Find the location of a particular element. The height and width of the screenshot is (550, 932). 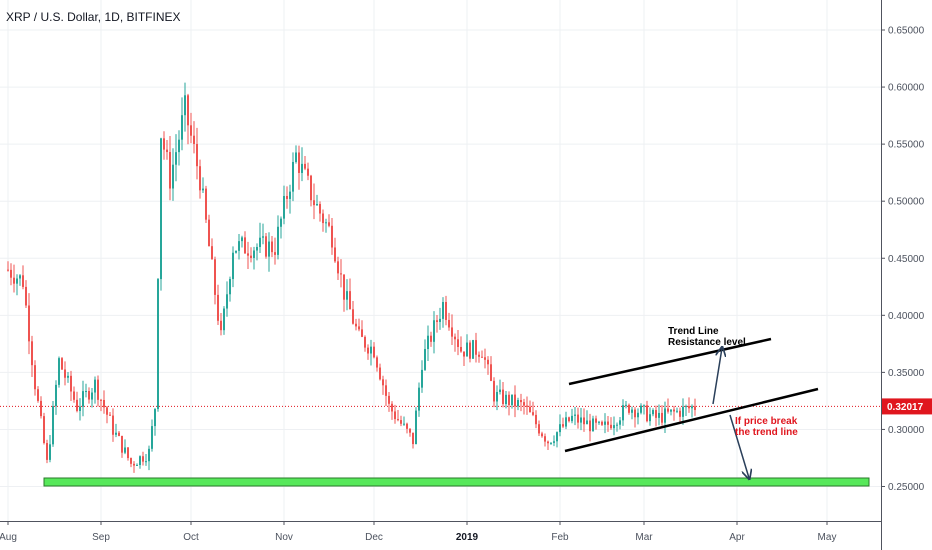

time-axis: Aug Sep Oct Nov Dec 2019 Feb Mar Apr May is located at coordinates (440, 532).